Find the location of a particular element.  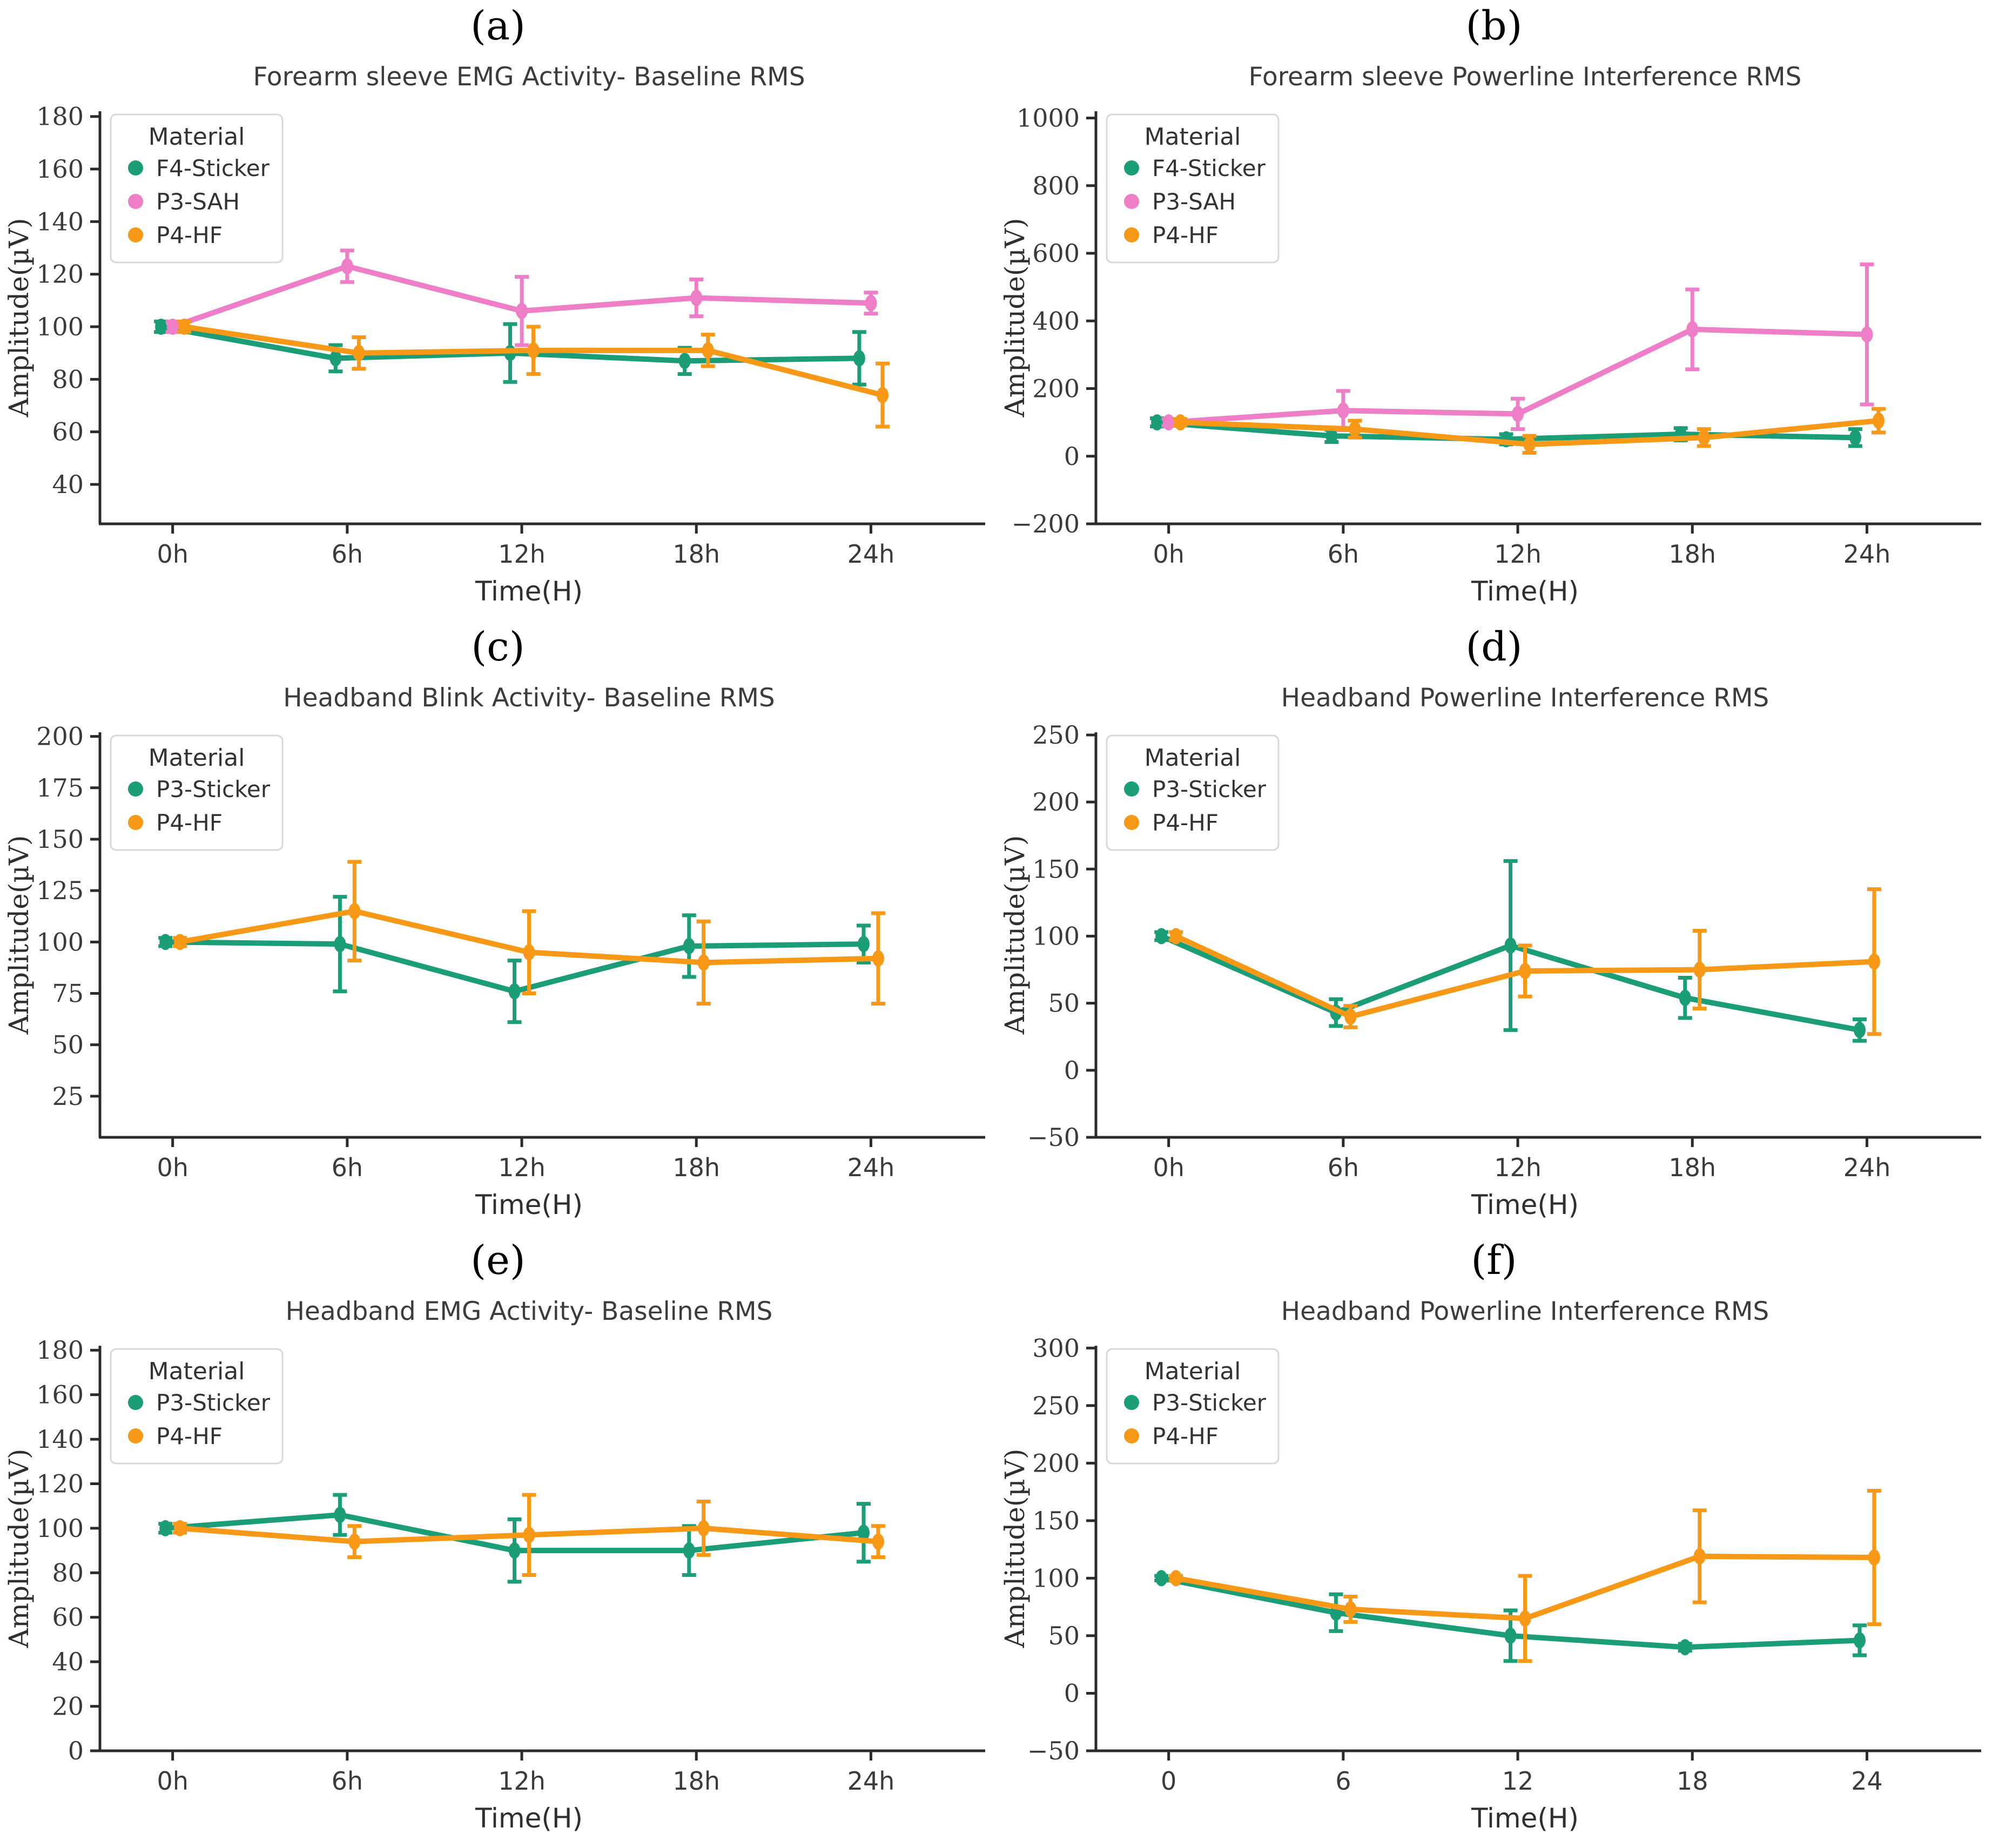

x-tick-label: 24 is located at coordinates (1867, 1781).